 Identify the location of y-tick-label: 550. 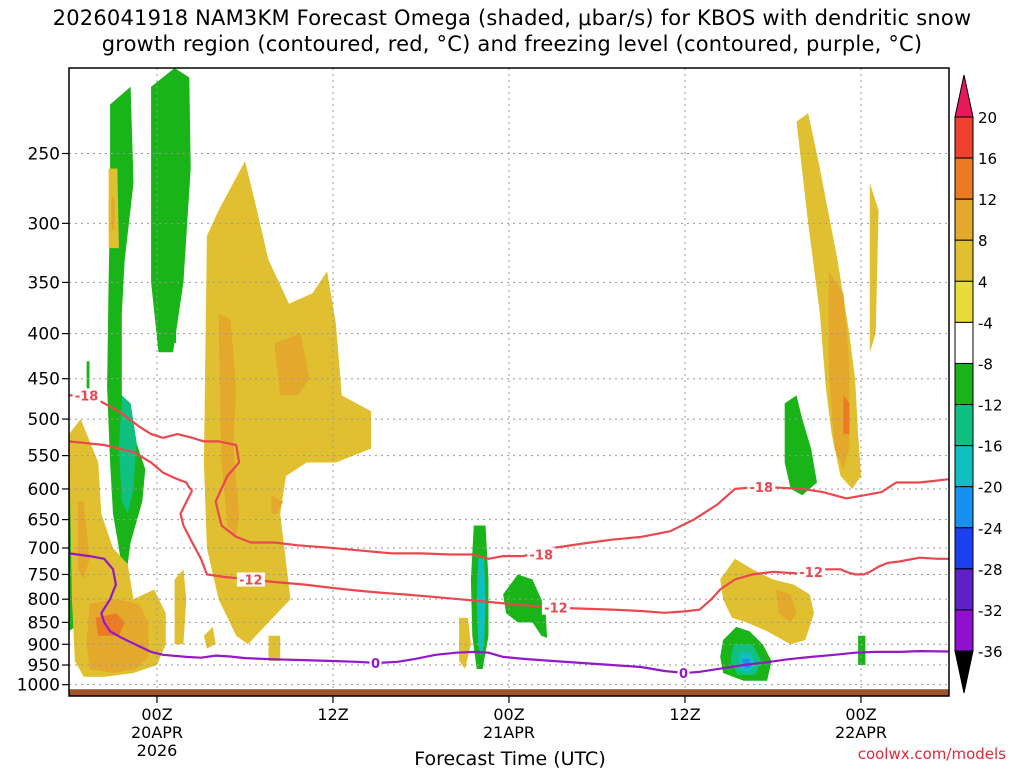
(44, 457).